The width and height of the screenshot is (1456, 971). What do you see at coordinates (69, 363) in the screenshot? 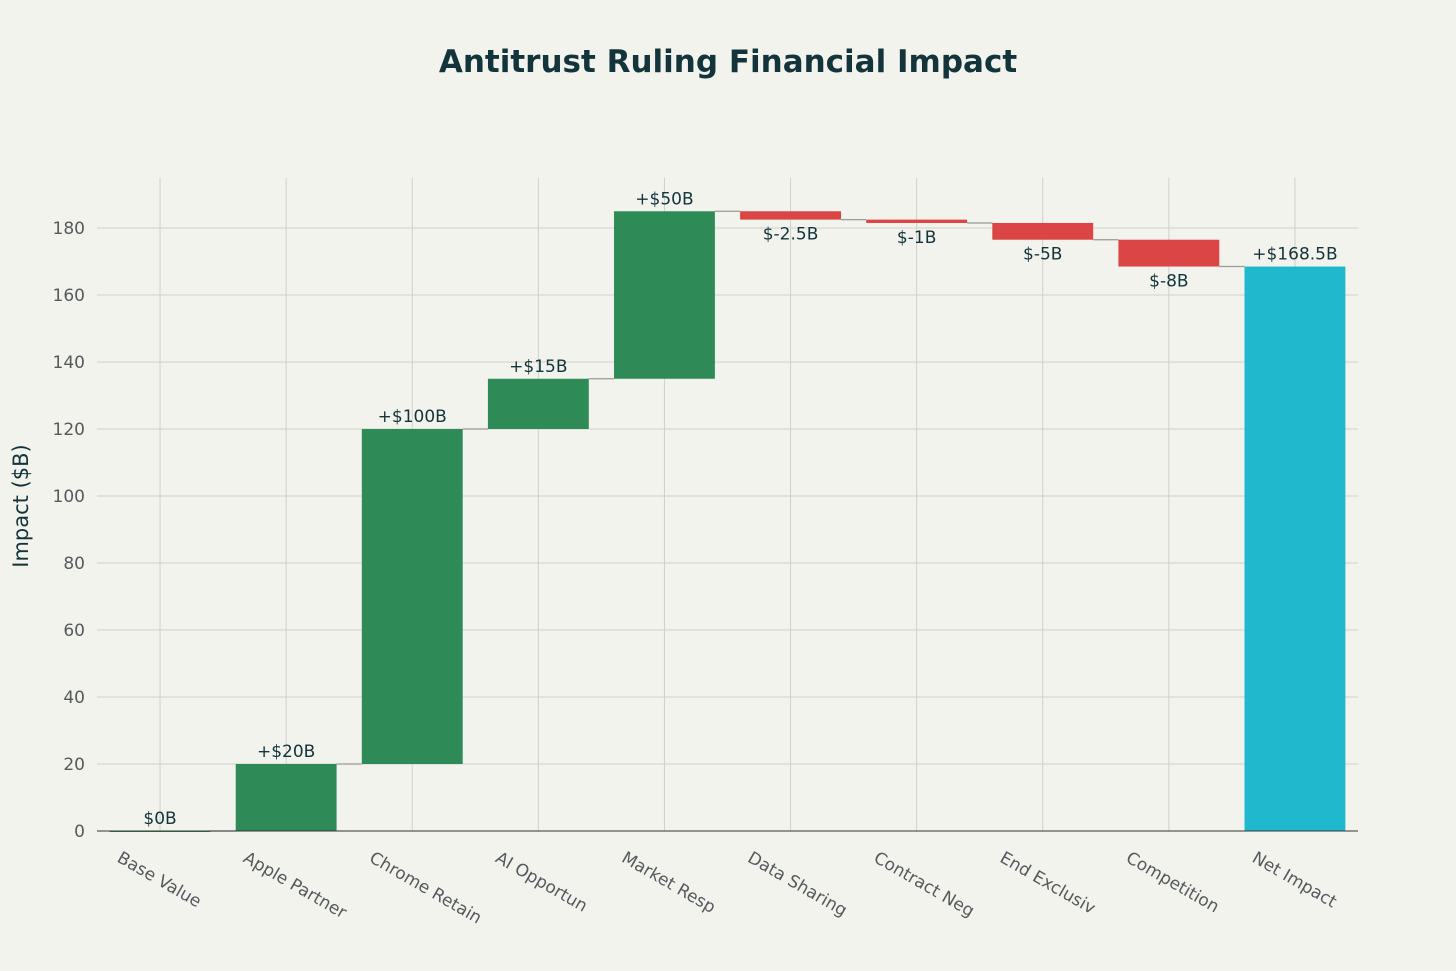
I see `y-tick-label: 140` at bounding box center [69, 363].